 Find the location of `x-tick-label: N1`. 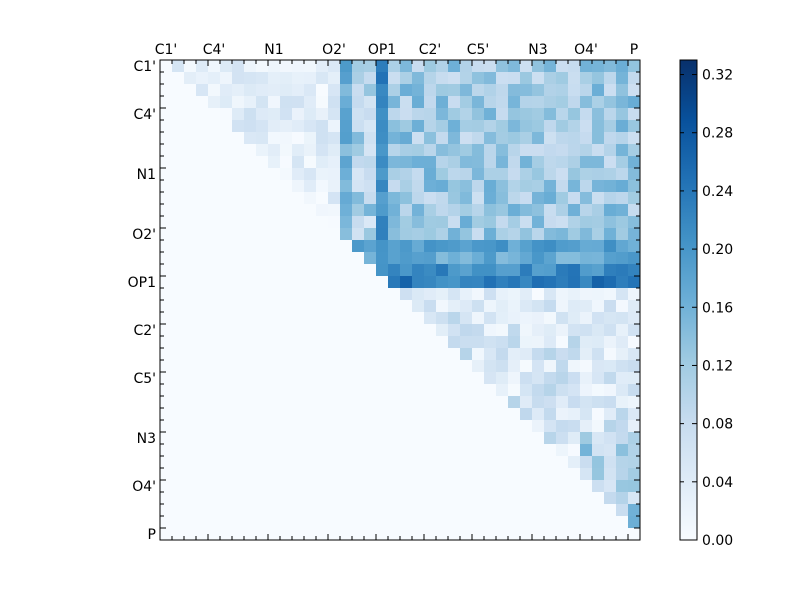

x-tick-label: N1 is located at coordinates (273, 50).